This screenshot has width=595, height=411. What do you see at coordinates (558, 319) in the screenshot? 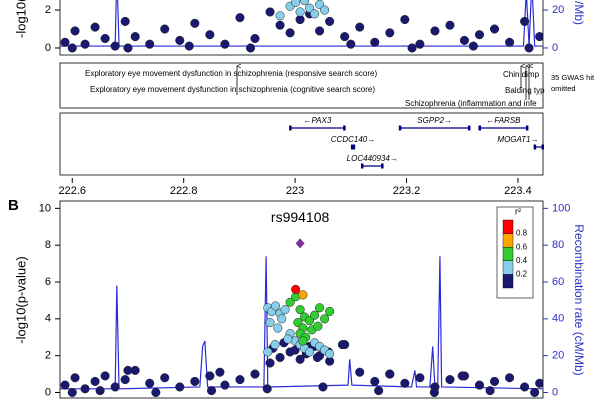
I see `y2-tick-label: 40` at bounding box center [558, 319].